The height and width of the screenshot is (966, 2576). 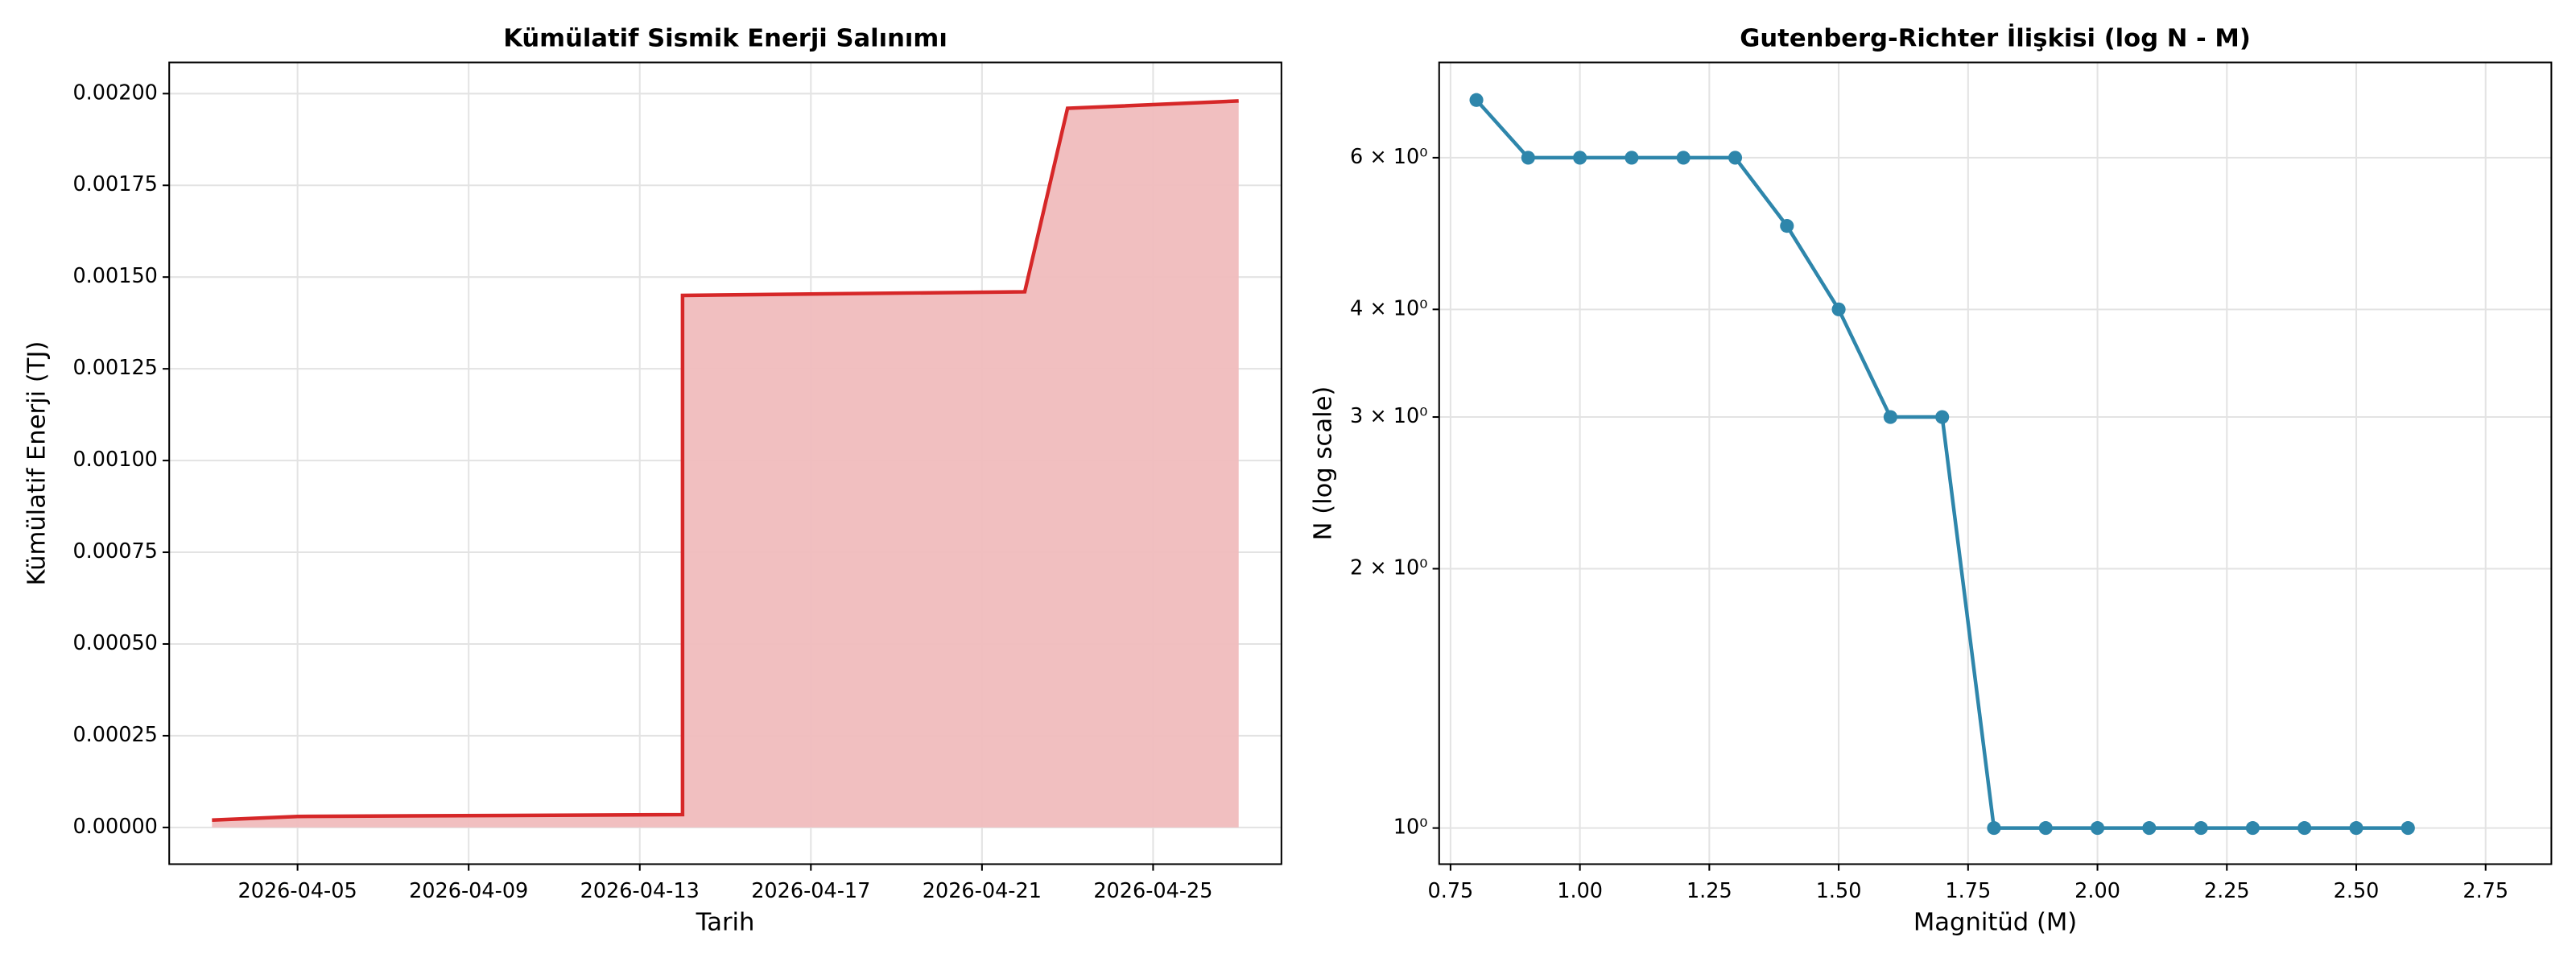 I want to click on x-tick-label: 2026-04-09, so click(x=468, y=891).